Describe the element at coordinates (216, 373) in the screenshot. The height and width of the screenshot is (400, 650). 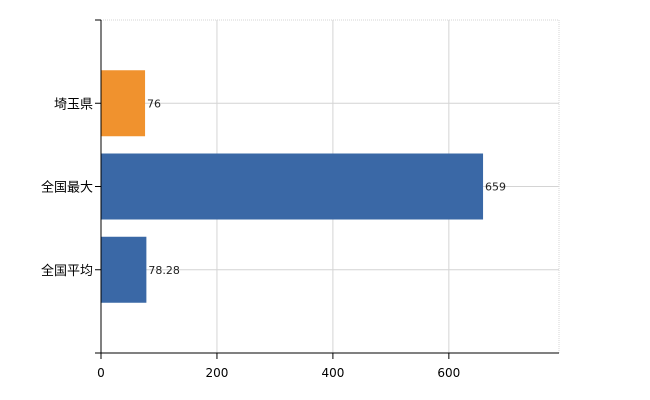
I see `x-tick-label: 200` at that location.